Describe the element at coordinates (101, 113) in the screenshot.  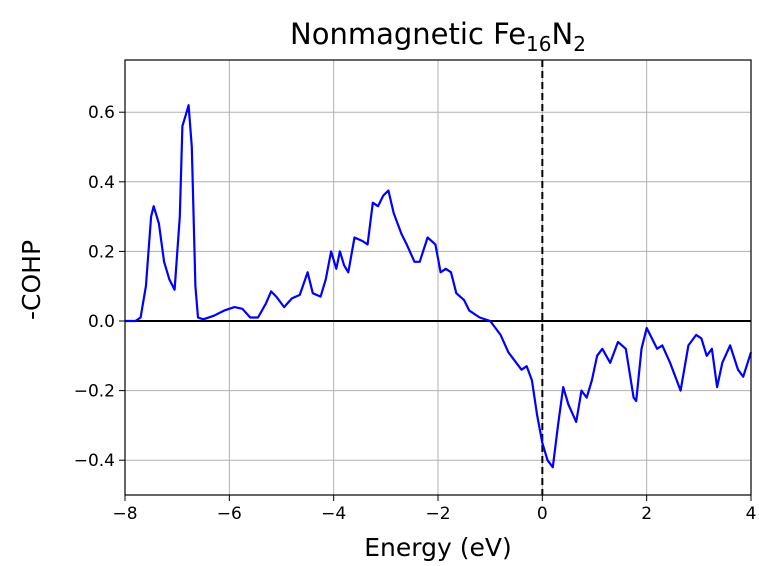
I see `y-tick-label: 0.6` at that location.